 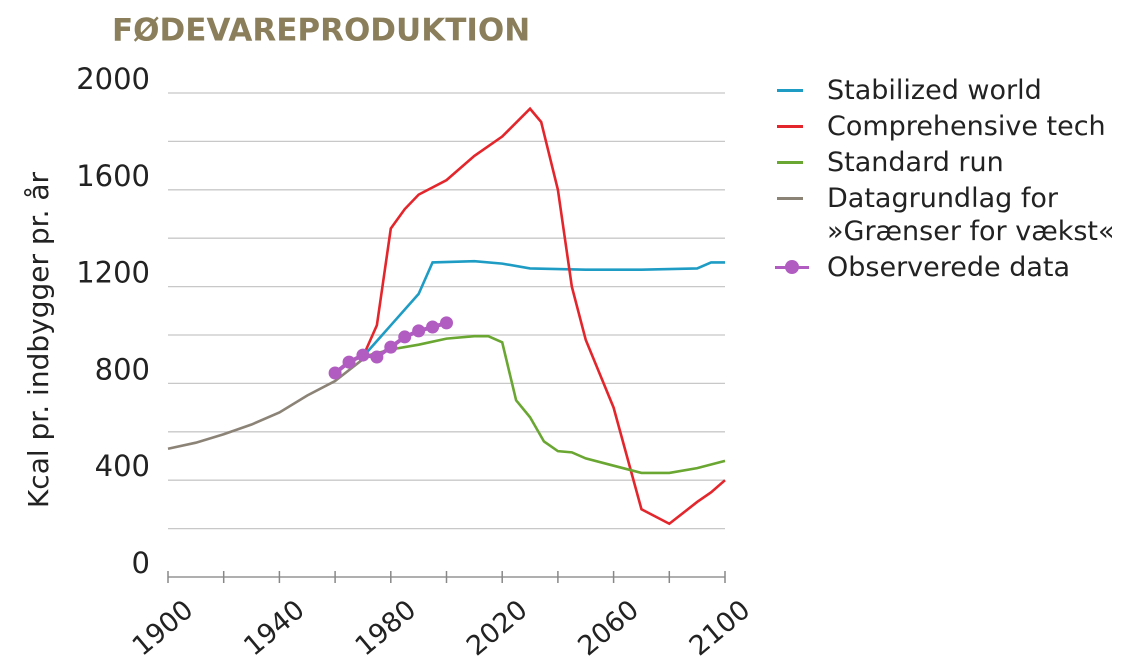 I want to click on x-tick-label: 1900, so click(x=163, y=628).